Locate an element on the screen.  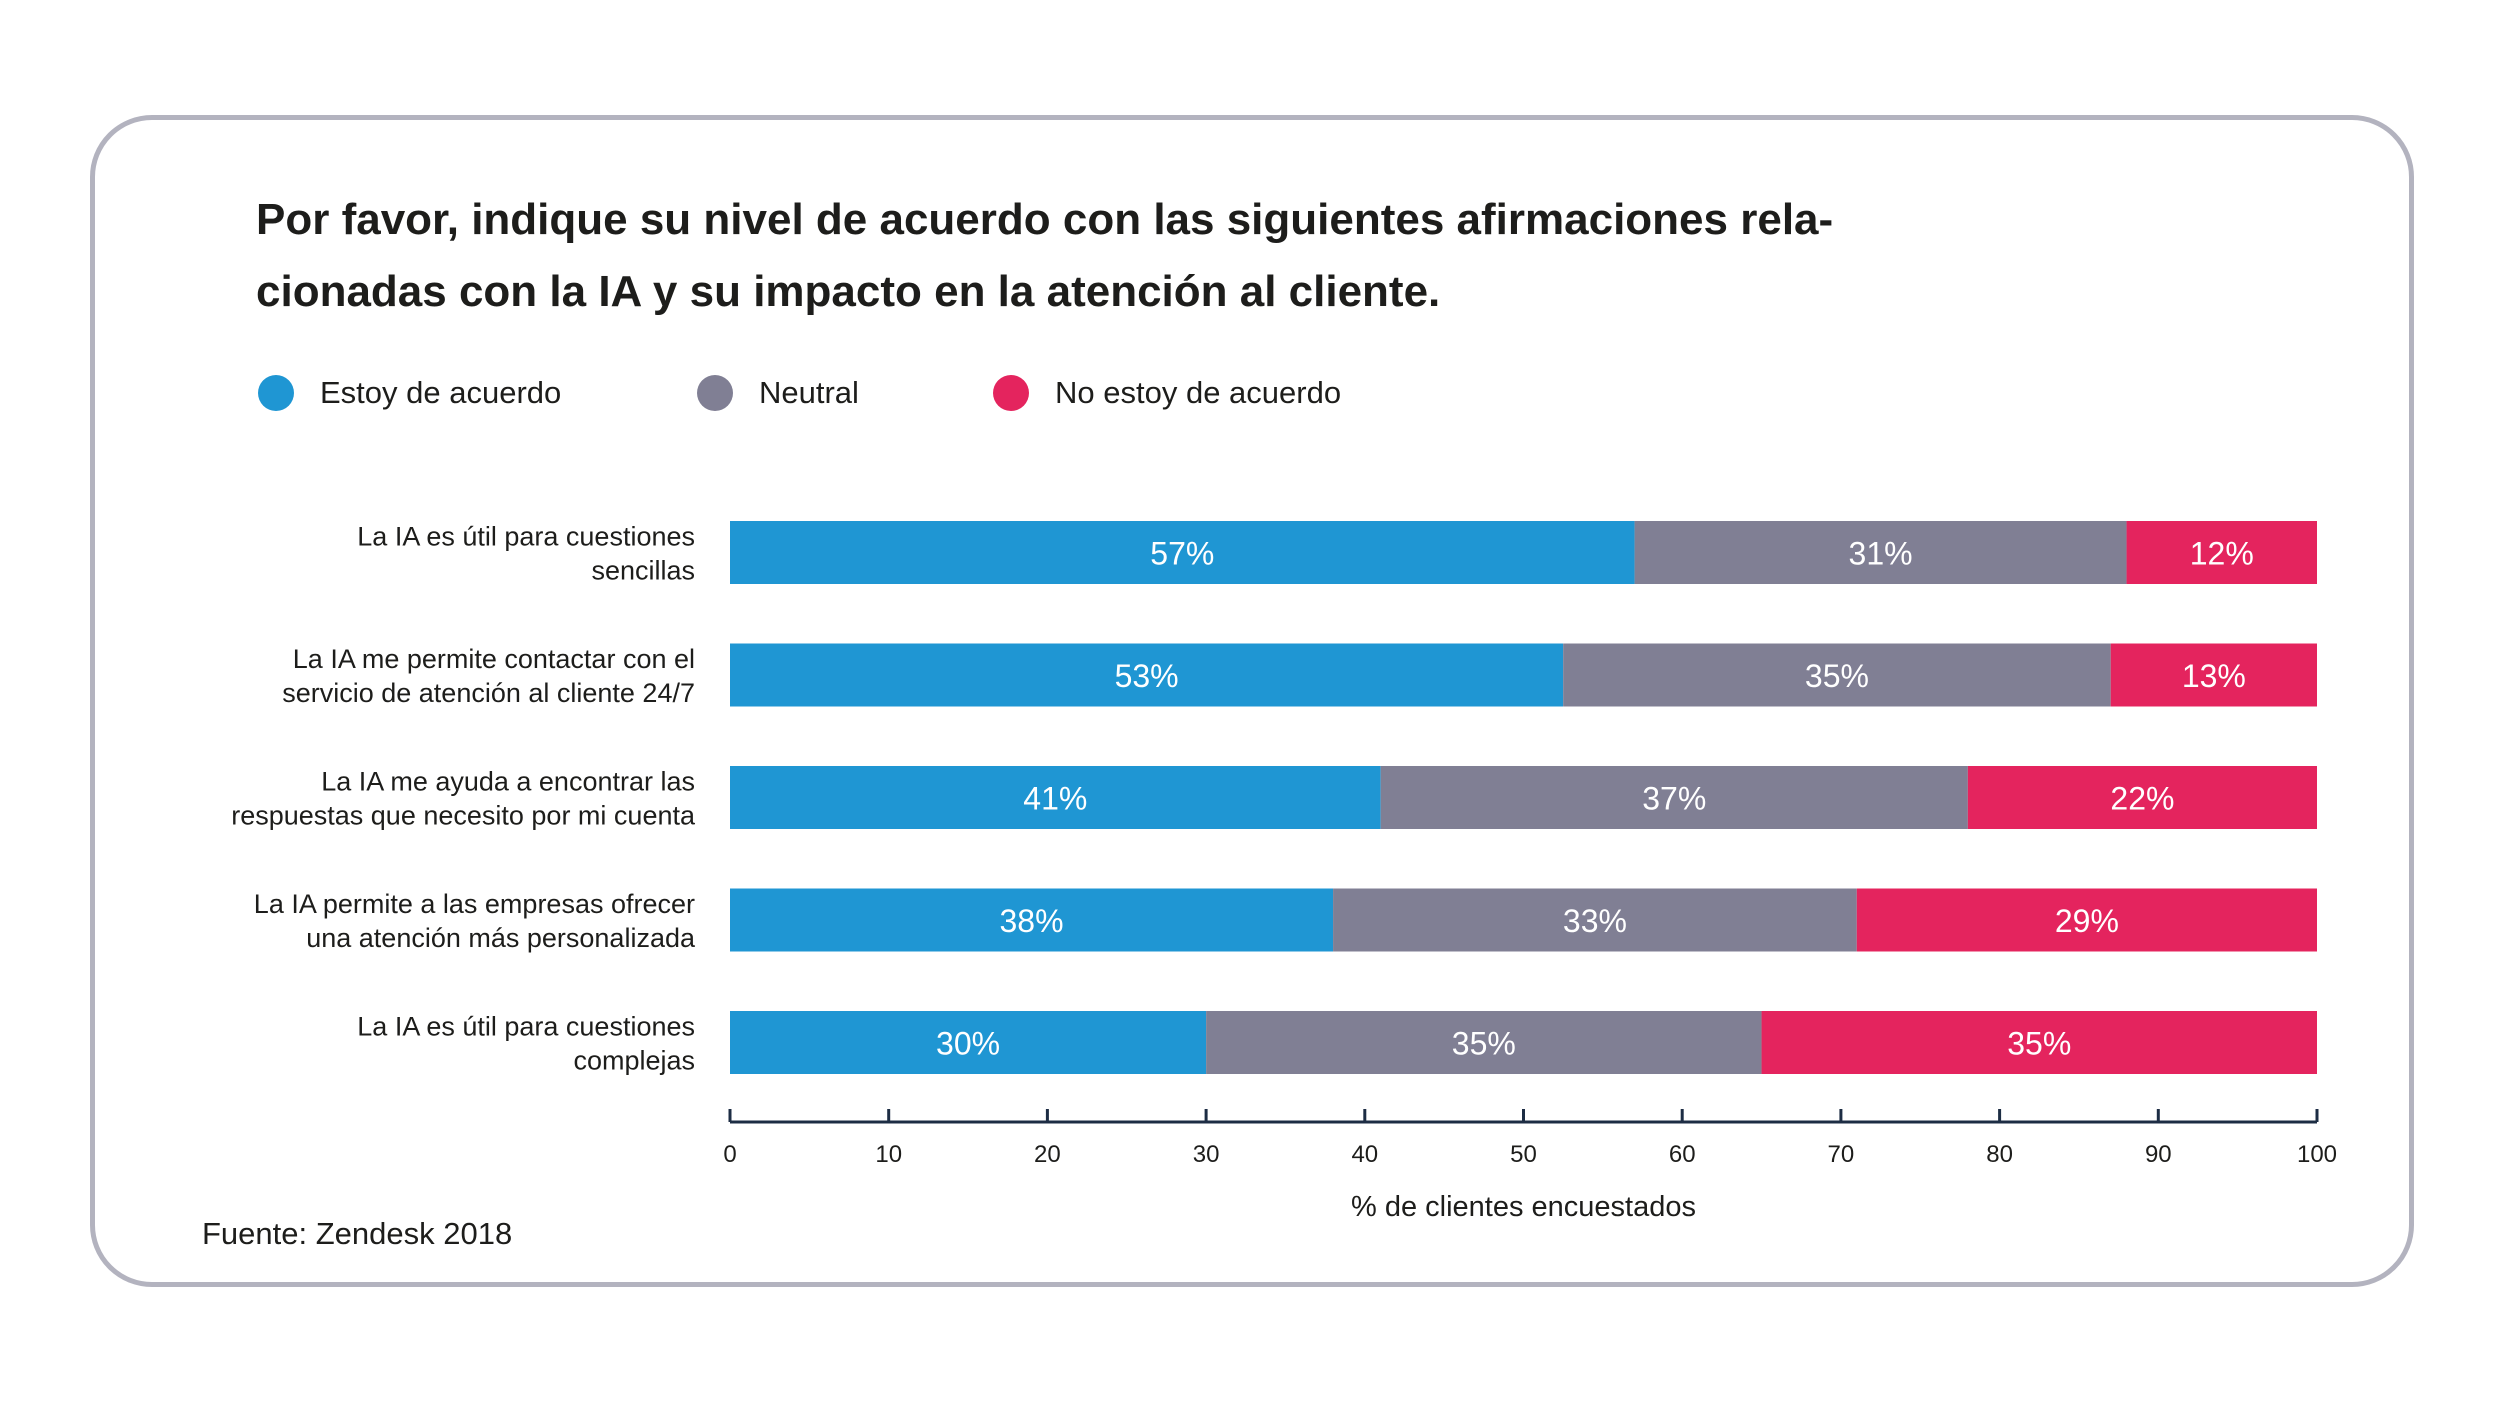
x-tick-label-100: 100 is located at coordinates (2317, 1154).